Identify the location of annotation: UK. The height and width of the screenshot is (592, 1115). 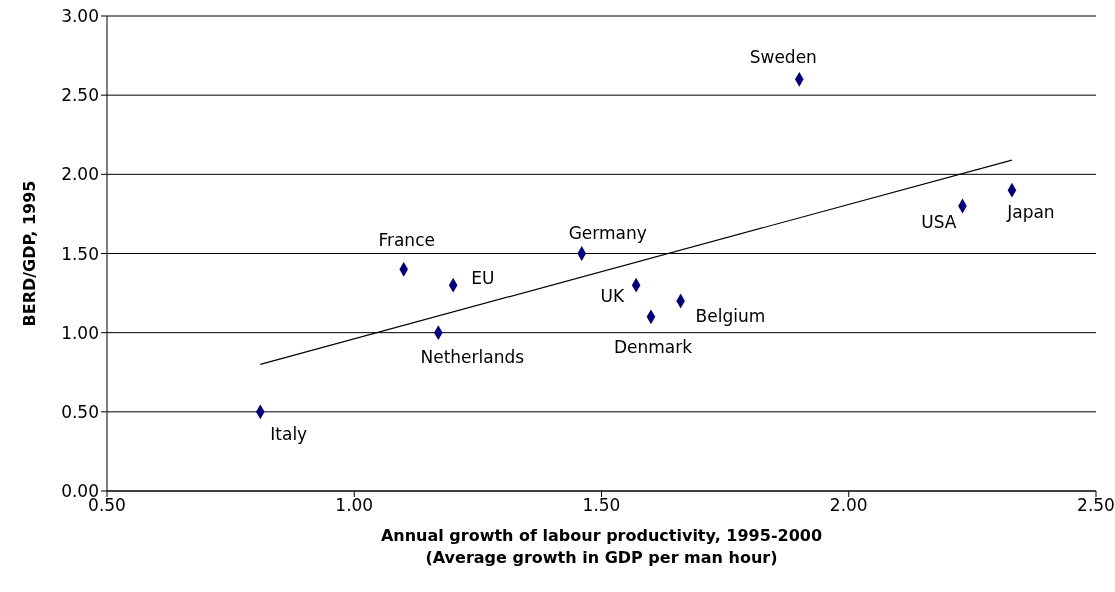
(612, 296).